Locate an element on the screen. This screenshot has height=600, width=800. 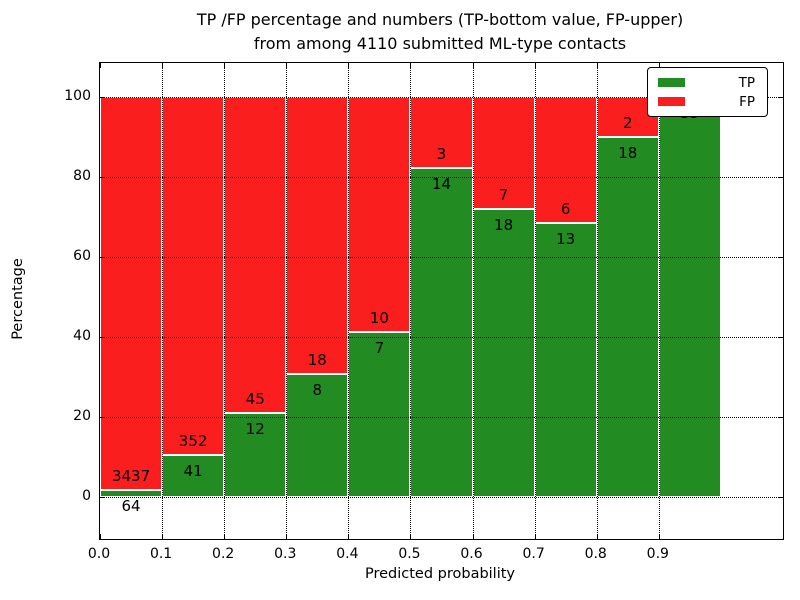
x-tick-label: 0.4 is located at coordinates (347, 554).